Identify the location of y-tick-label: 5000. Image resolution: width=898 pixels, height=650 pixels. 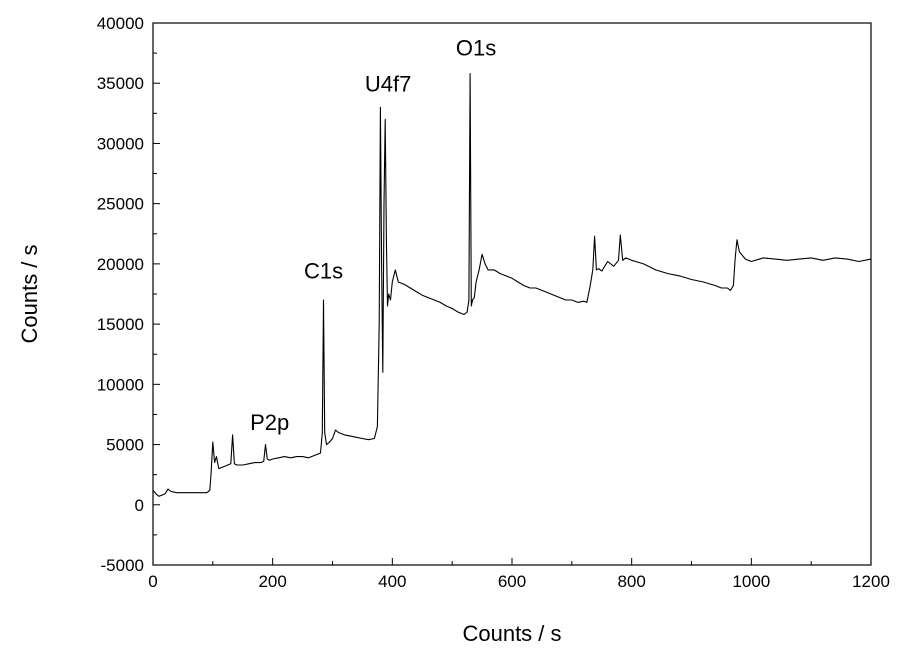
(125, 445).